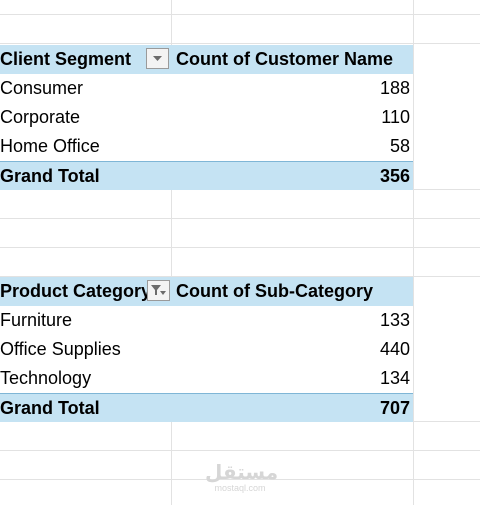 This screenshot has width=480, height=505. I want to click on row-label-cell: Furniture, so click(36, 320).